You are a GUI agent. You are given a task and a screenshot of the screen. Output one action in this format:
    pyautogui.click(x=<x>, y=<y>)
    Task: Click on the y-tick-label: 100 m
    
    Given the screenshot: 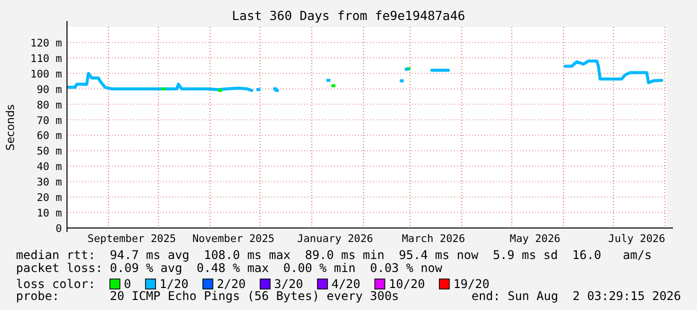 What is the action you would take?
    pyautogui.click(x=46, y=74)
    